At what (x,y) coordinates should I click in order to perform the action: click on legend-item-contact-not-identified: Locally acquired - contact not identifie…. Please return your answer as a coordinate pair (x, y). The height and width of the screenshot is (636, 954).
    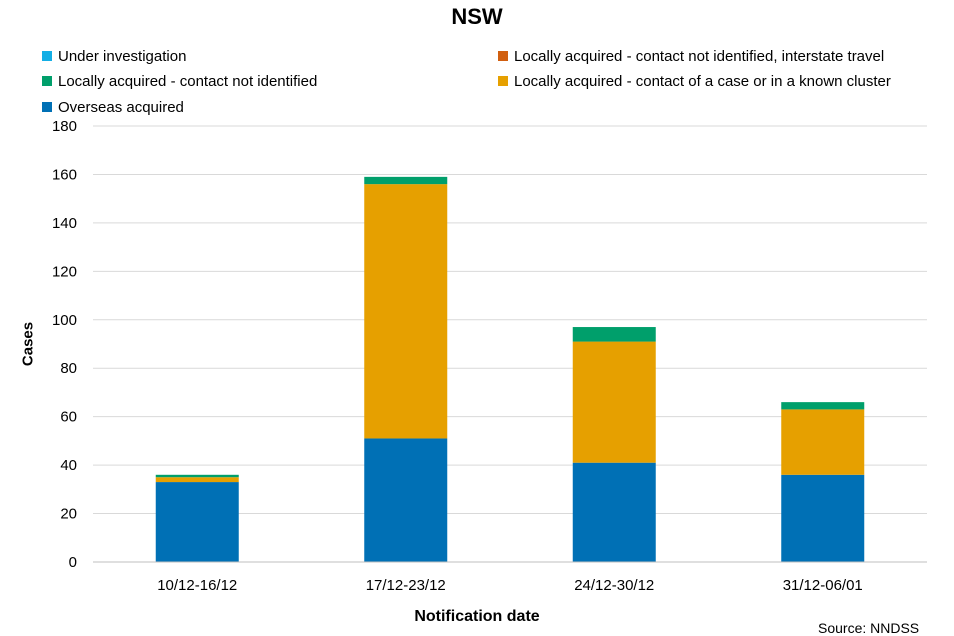
    Looking at the image, I should click on (179, 82).